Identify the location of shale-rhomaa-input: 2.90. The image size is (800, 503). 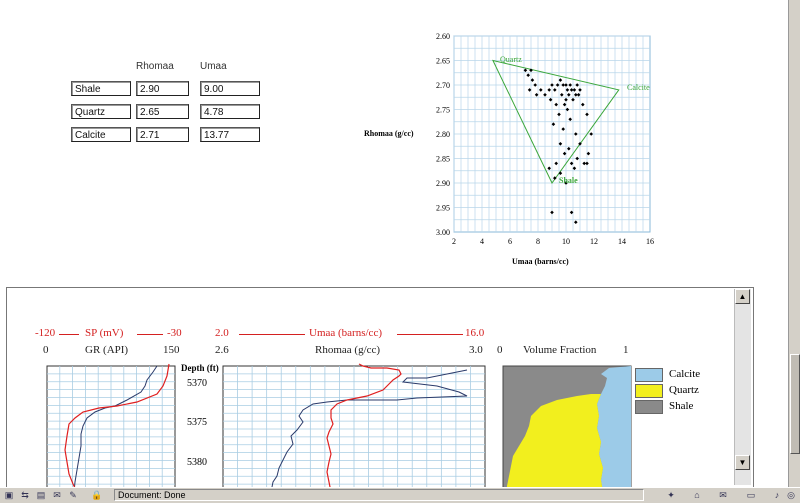
(162, 88).